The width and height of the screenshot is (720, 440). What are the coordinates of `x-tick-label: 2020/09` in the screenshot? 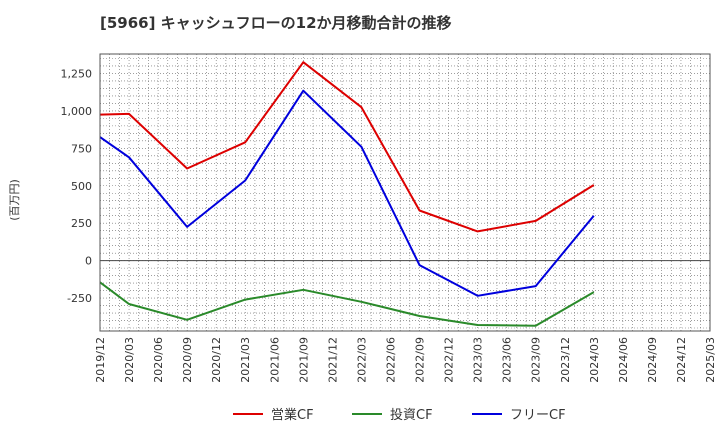 It's located at (187, 360).